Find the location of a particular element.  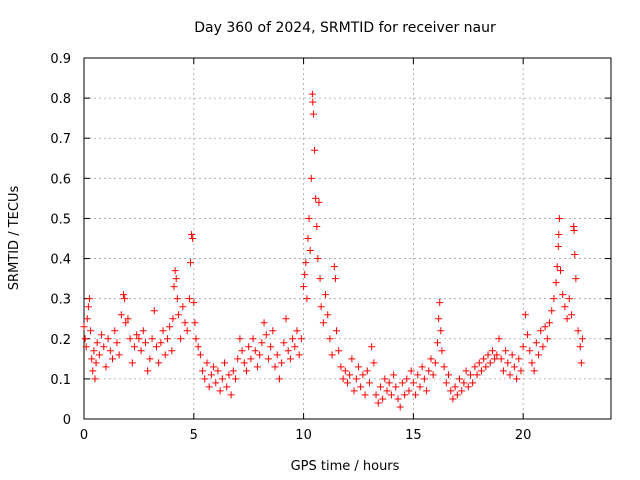

x-tick-label: 20 is located at coordinates (523, 435).